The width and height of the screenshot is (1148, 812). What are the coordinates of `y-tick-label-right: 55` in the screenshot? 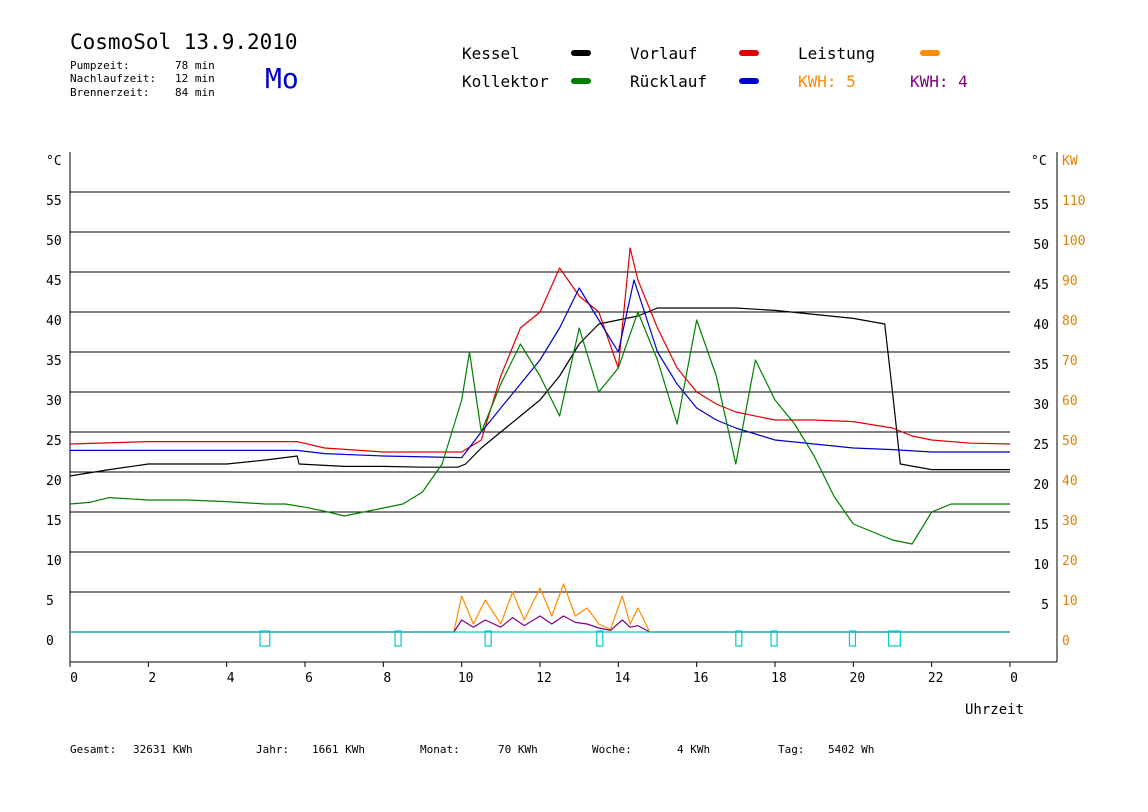 It's located at (1041, 205).